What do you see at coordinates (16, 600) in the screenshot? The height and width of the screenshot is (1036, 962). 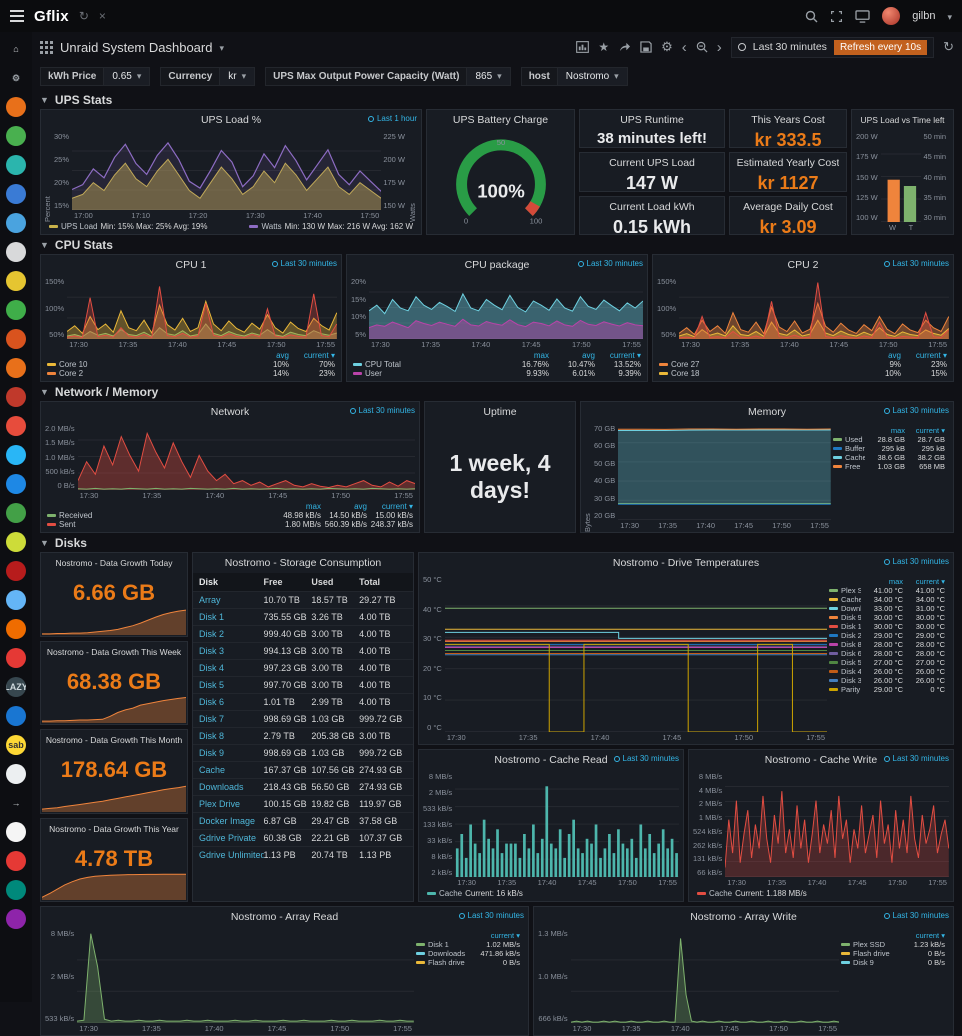 I see `app-icon-sky` at bounding box center [16, 600].